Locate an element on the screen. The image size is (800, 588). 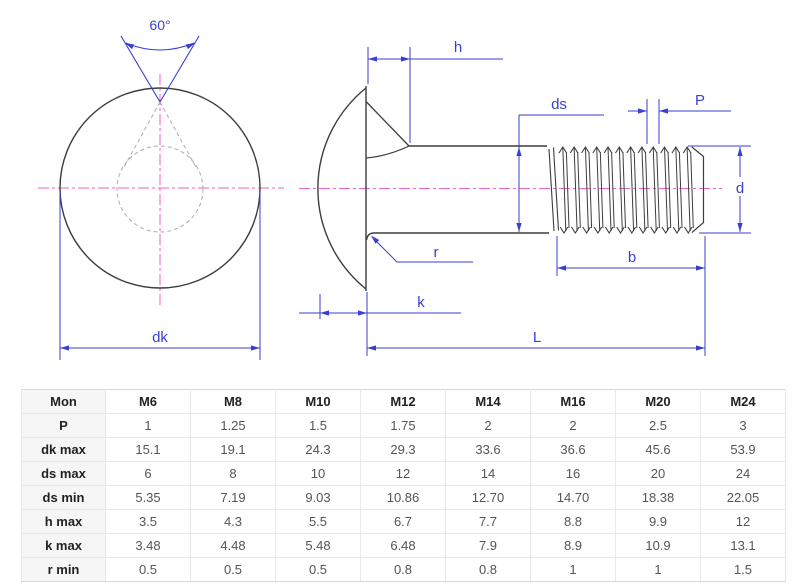
table-row: ds max 6 8 10 12 14 16 20 24 is located at coordinates (403, 473).